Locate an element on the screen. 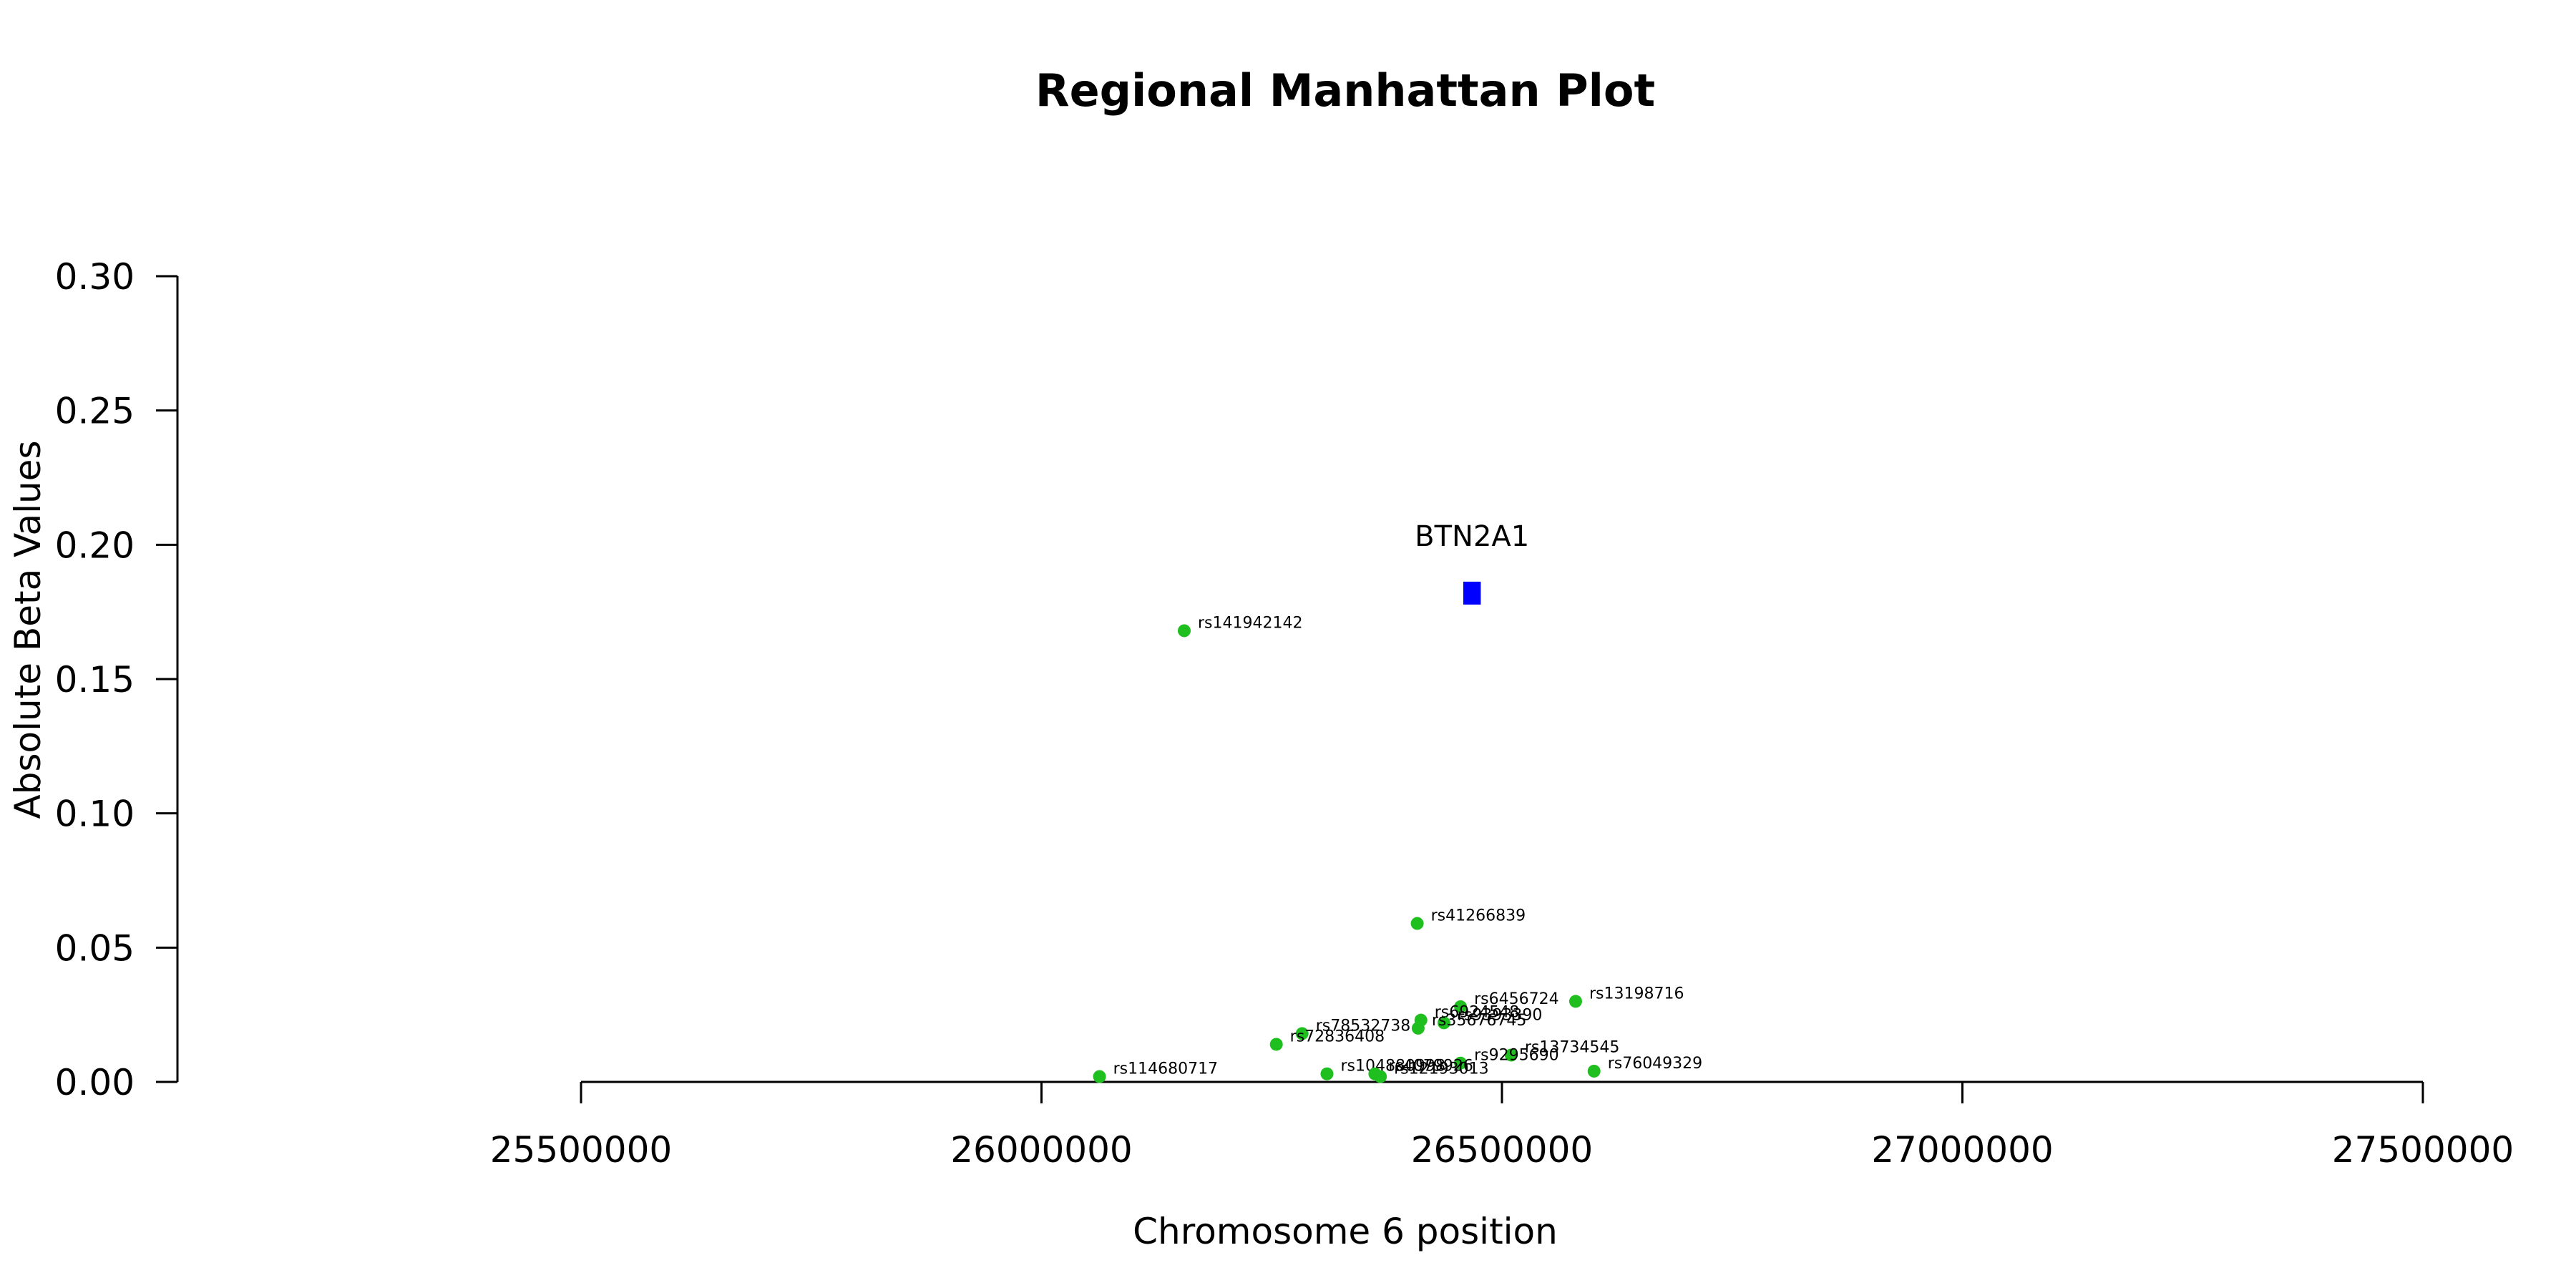 The image size is (2576, 1288). snp-label: rs78532738 is located at coordinates (1363, 1026).